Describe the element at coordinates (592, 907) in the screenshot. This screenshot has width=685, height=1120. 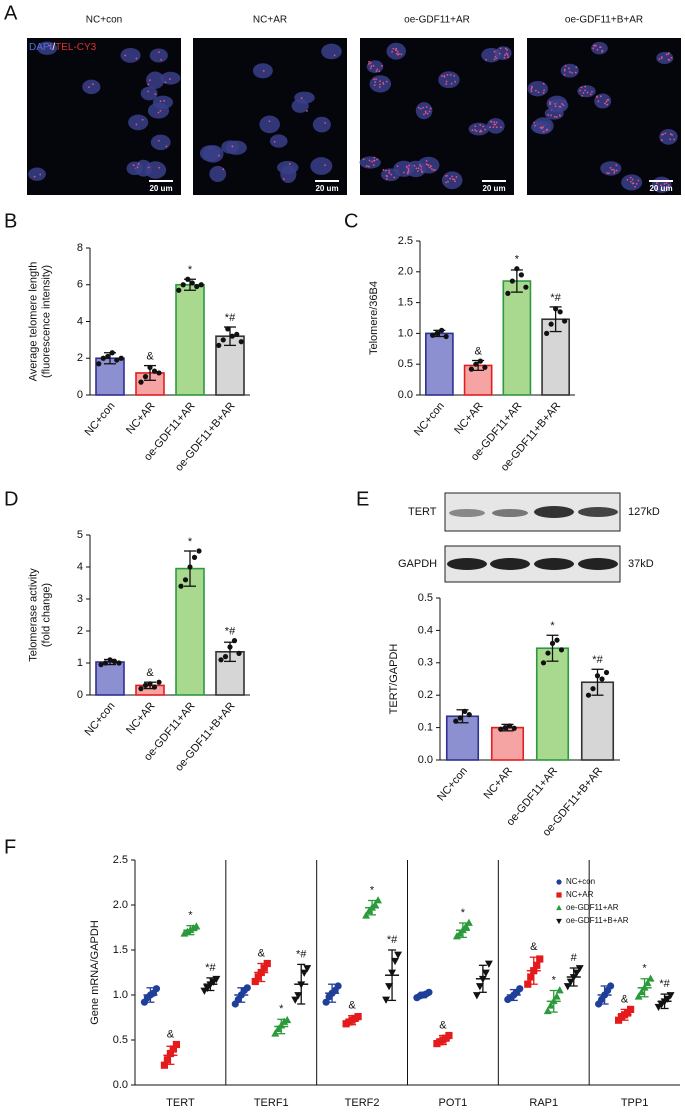
I see `legend-label: oe-GDF11+AR` at that location.